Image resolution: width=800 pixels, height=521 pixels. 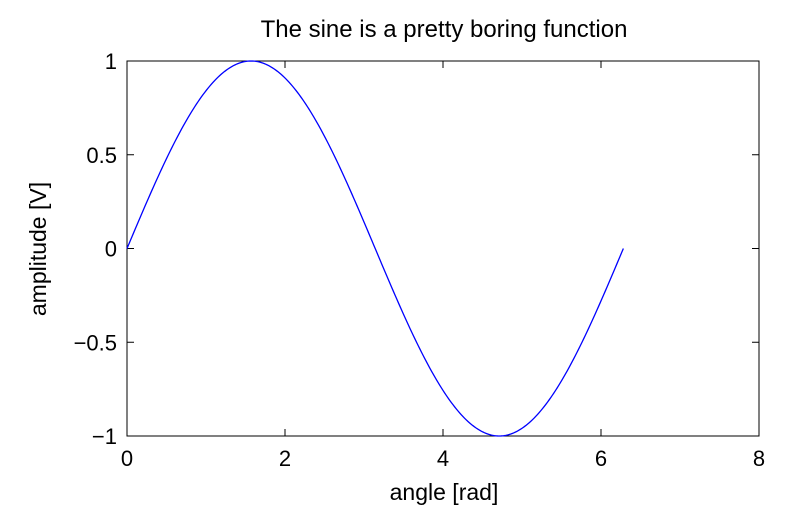 What do you see at coordinates (111, 61) in the screenshot?
I see `y-tick-label: 1` at bounding box center [111, 61].